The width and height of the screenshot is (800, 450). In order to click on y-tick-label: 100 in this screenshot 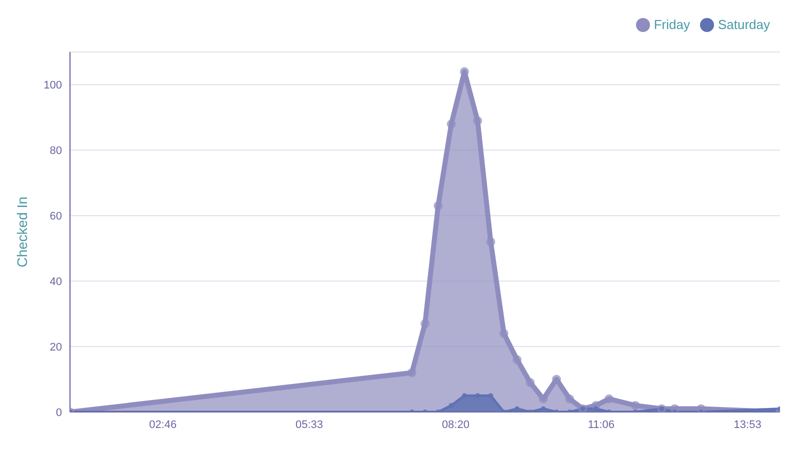, I will do `click(53, 86)`.